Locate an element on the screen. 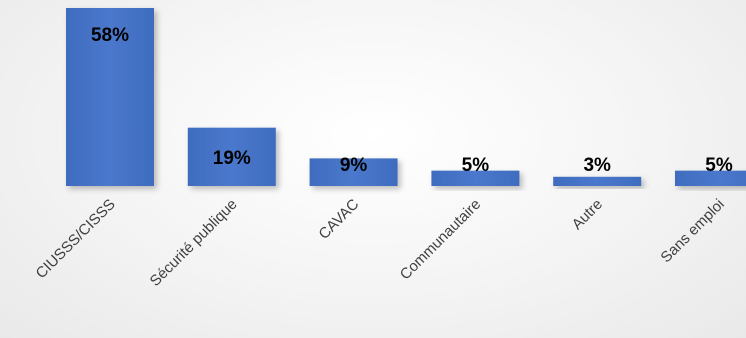 This screenshot has width=746, height=338. category-label-4: Autre is located at coordinates (587, 214).